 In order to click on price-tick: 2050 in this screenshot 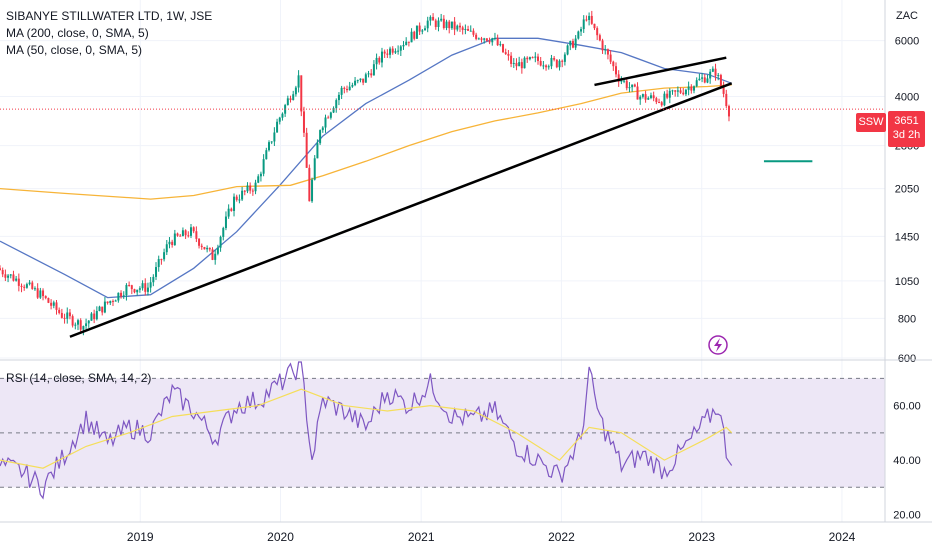, I will do `click(907, 190)`.